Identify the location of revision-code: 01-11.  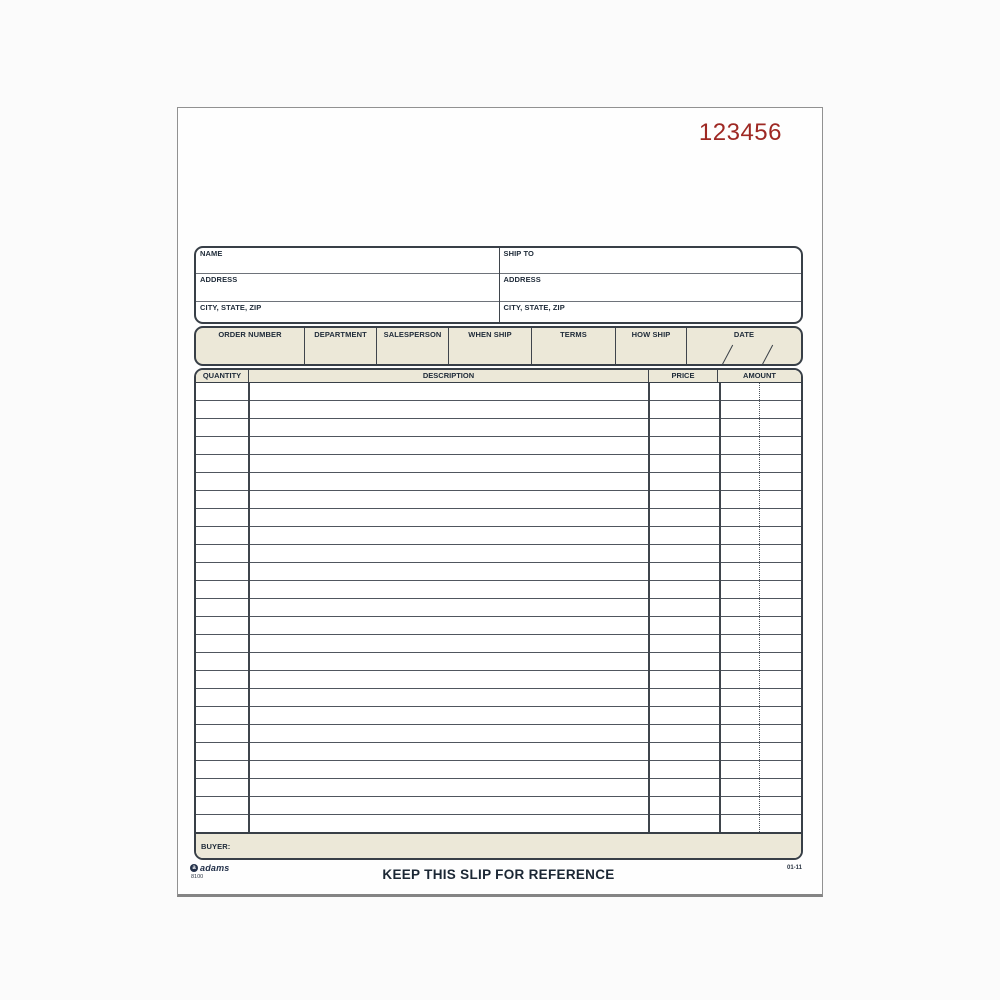
(794, 868).